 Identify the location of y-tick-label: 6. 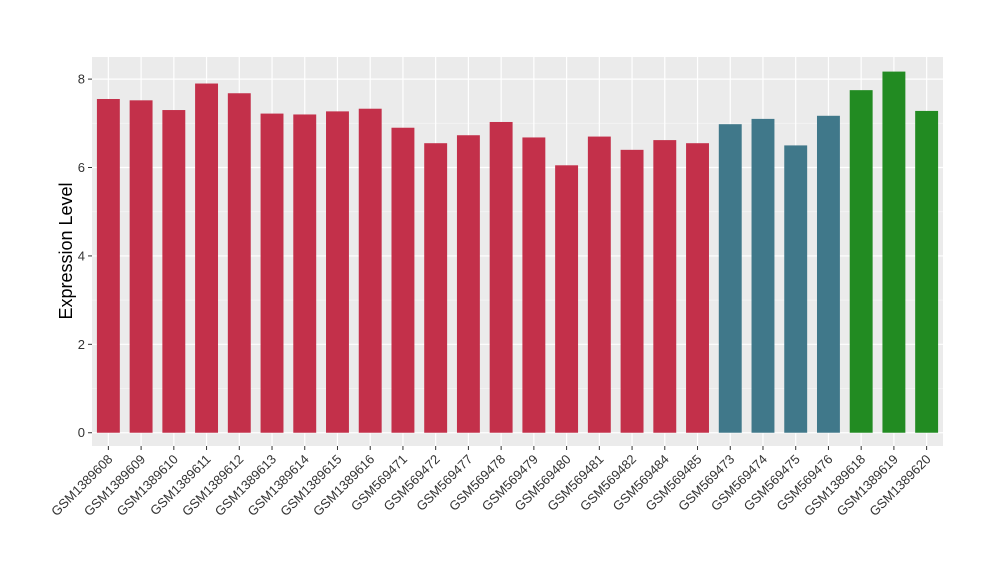
(81, 167).